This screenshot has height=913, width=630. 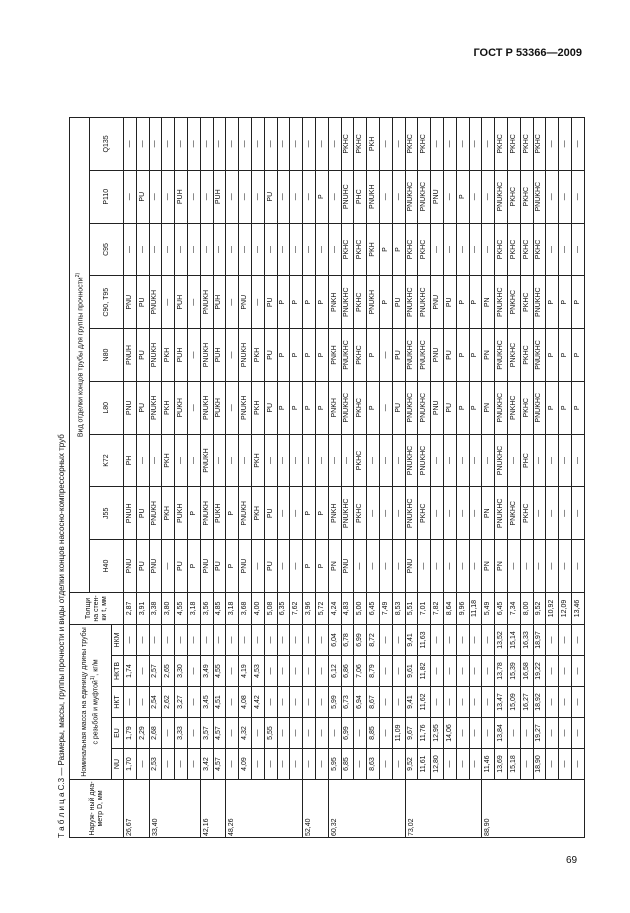 I want to click on table-cell: PNKH, so click(x=335, y=302).